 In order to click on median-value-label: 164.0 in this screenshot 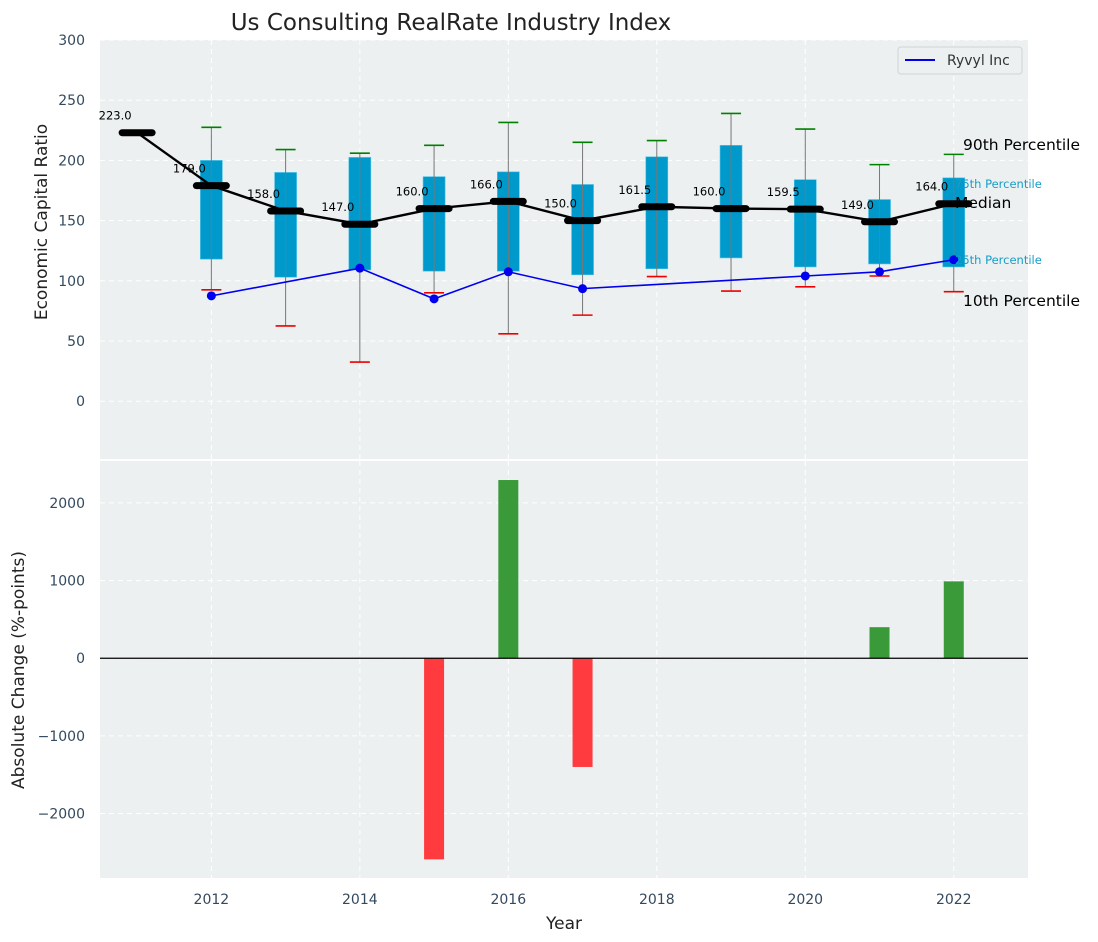, I will do `click(931, 187)`.